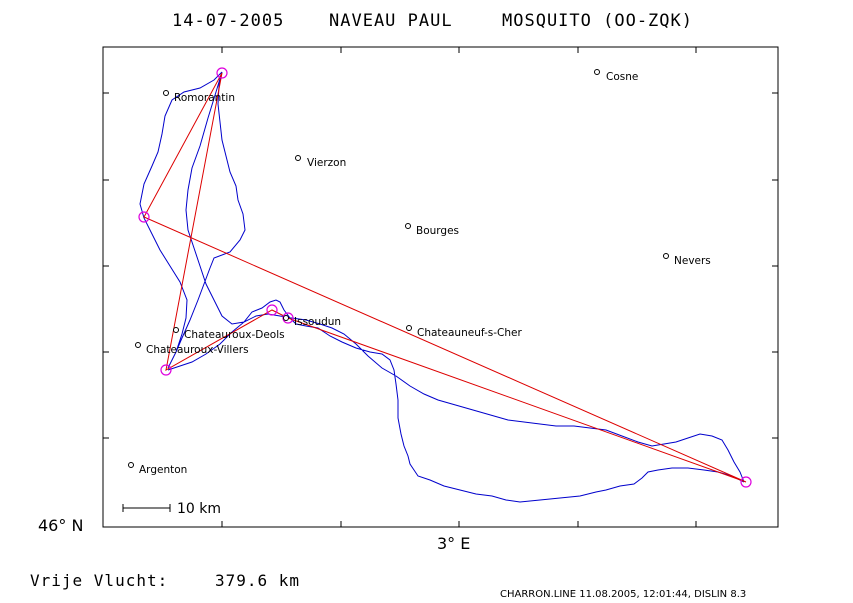 The image size is (853, 603). Describe the element at coordinates (99, 580) in the screenshot. I see `free-flight-label: Vrije Vlucht:` at that location.